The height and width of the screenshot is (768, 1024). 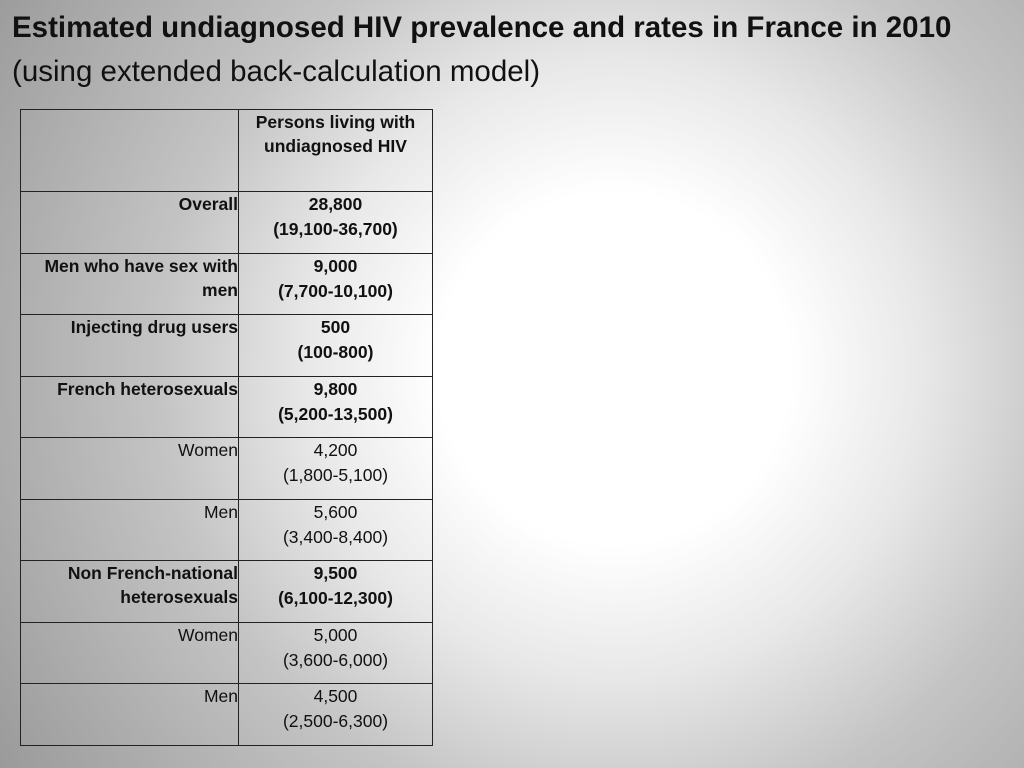 I want to click on confidence-range: (7,700-10,100), so click(x=335, y=290).